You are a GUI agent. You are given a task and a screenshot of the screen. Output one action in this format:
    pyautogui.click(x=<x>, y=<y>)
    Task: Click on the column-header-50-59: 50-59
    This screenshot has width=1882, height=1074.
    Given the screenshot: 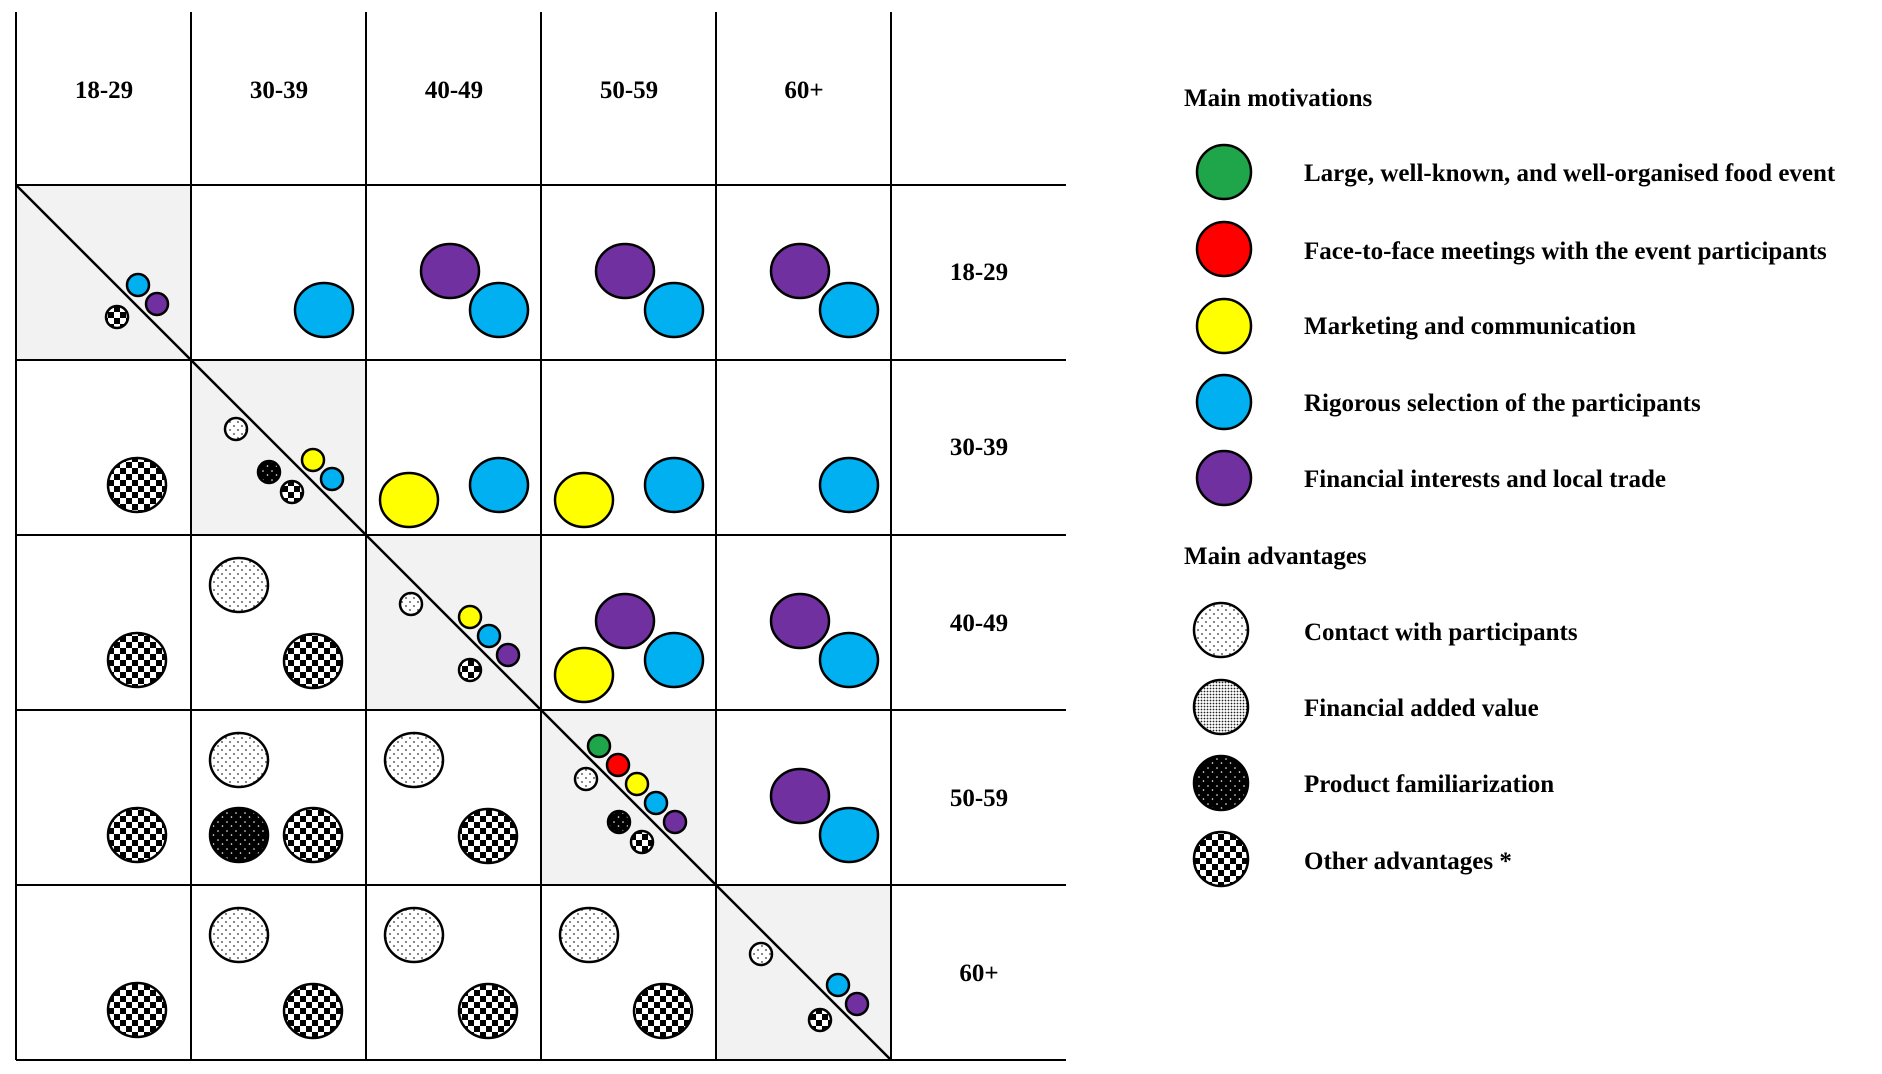 What is the action you would take?
    pyautogui.click(x=629, y=90)
    